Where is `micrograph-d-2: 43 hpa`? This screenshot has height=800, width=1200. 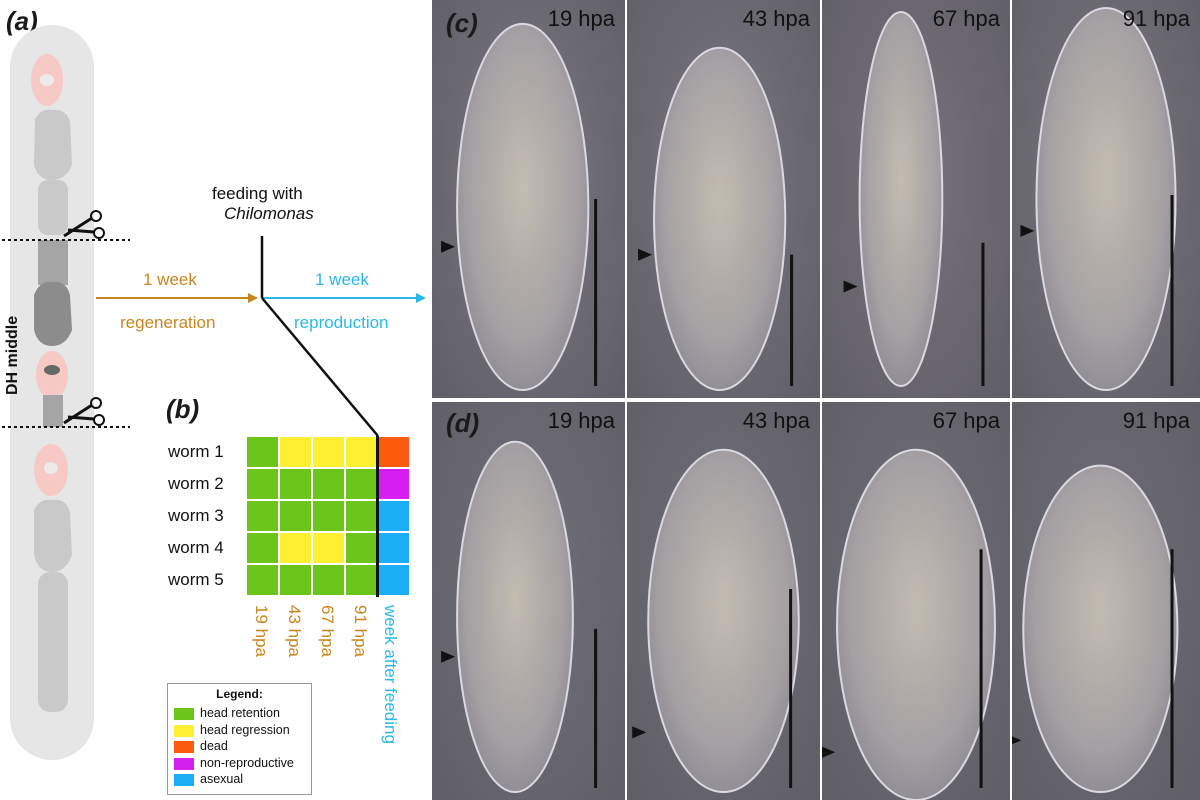
micrograph-d-2: 43 hpa is located at coordinates (723, 601).